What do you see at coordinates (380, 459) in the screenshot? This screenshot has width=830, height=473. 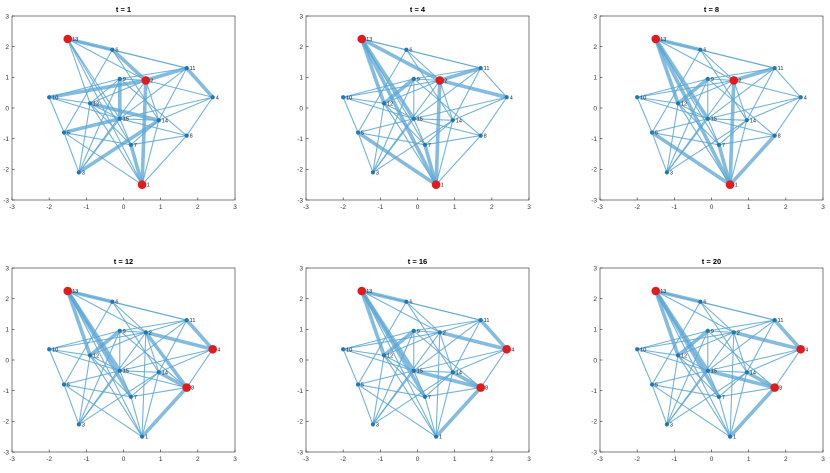 I see `x-tick-label: -1` at bounding box center [380, 459].